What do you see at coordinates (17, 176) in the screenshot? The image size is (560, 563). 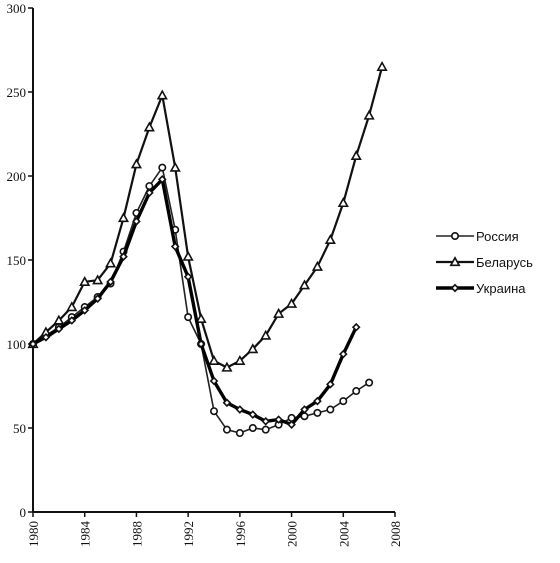 I see `y-tick-label: 200` at bounding box center [17, 176].